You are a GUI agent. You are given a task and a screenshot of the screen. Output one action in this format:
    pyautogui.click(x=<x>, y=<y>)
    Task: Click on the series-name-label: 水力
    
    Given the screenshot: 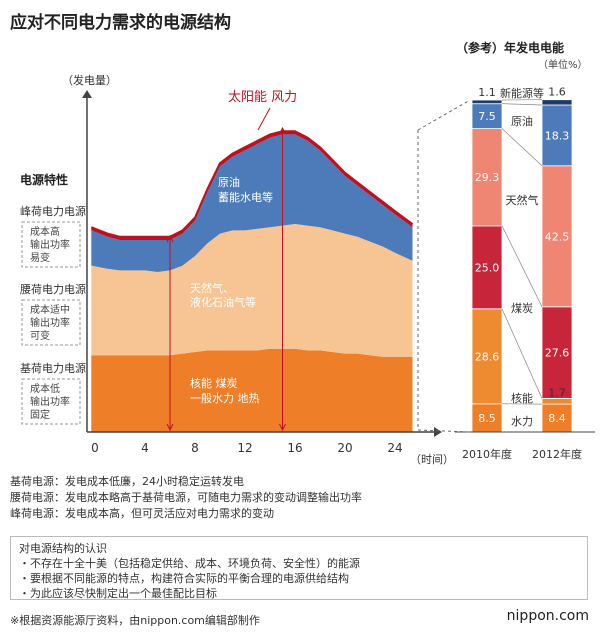 What is the action you would take?
    pyautogui.click(x=522, y=421)
    